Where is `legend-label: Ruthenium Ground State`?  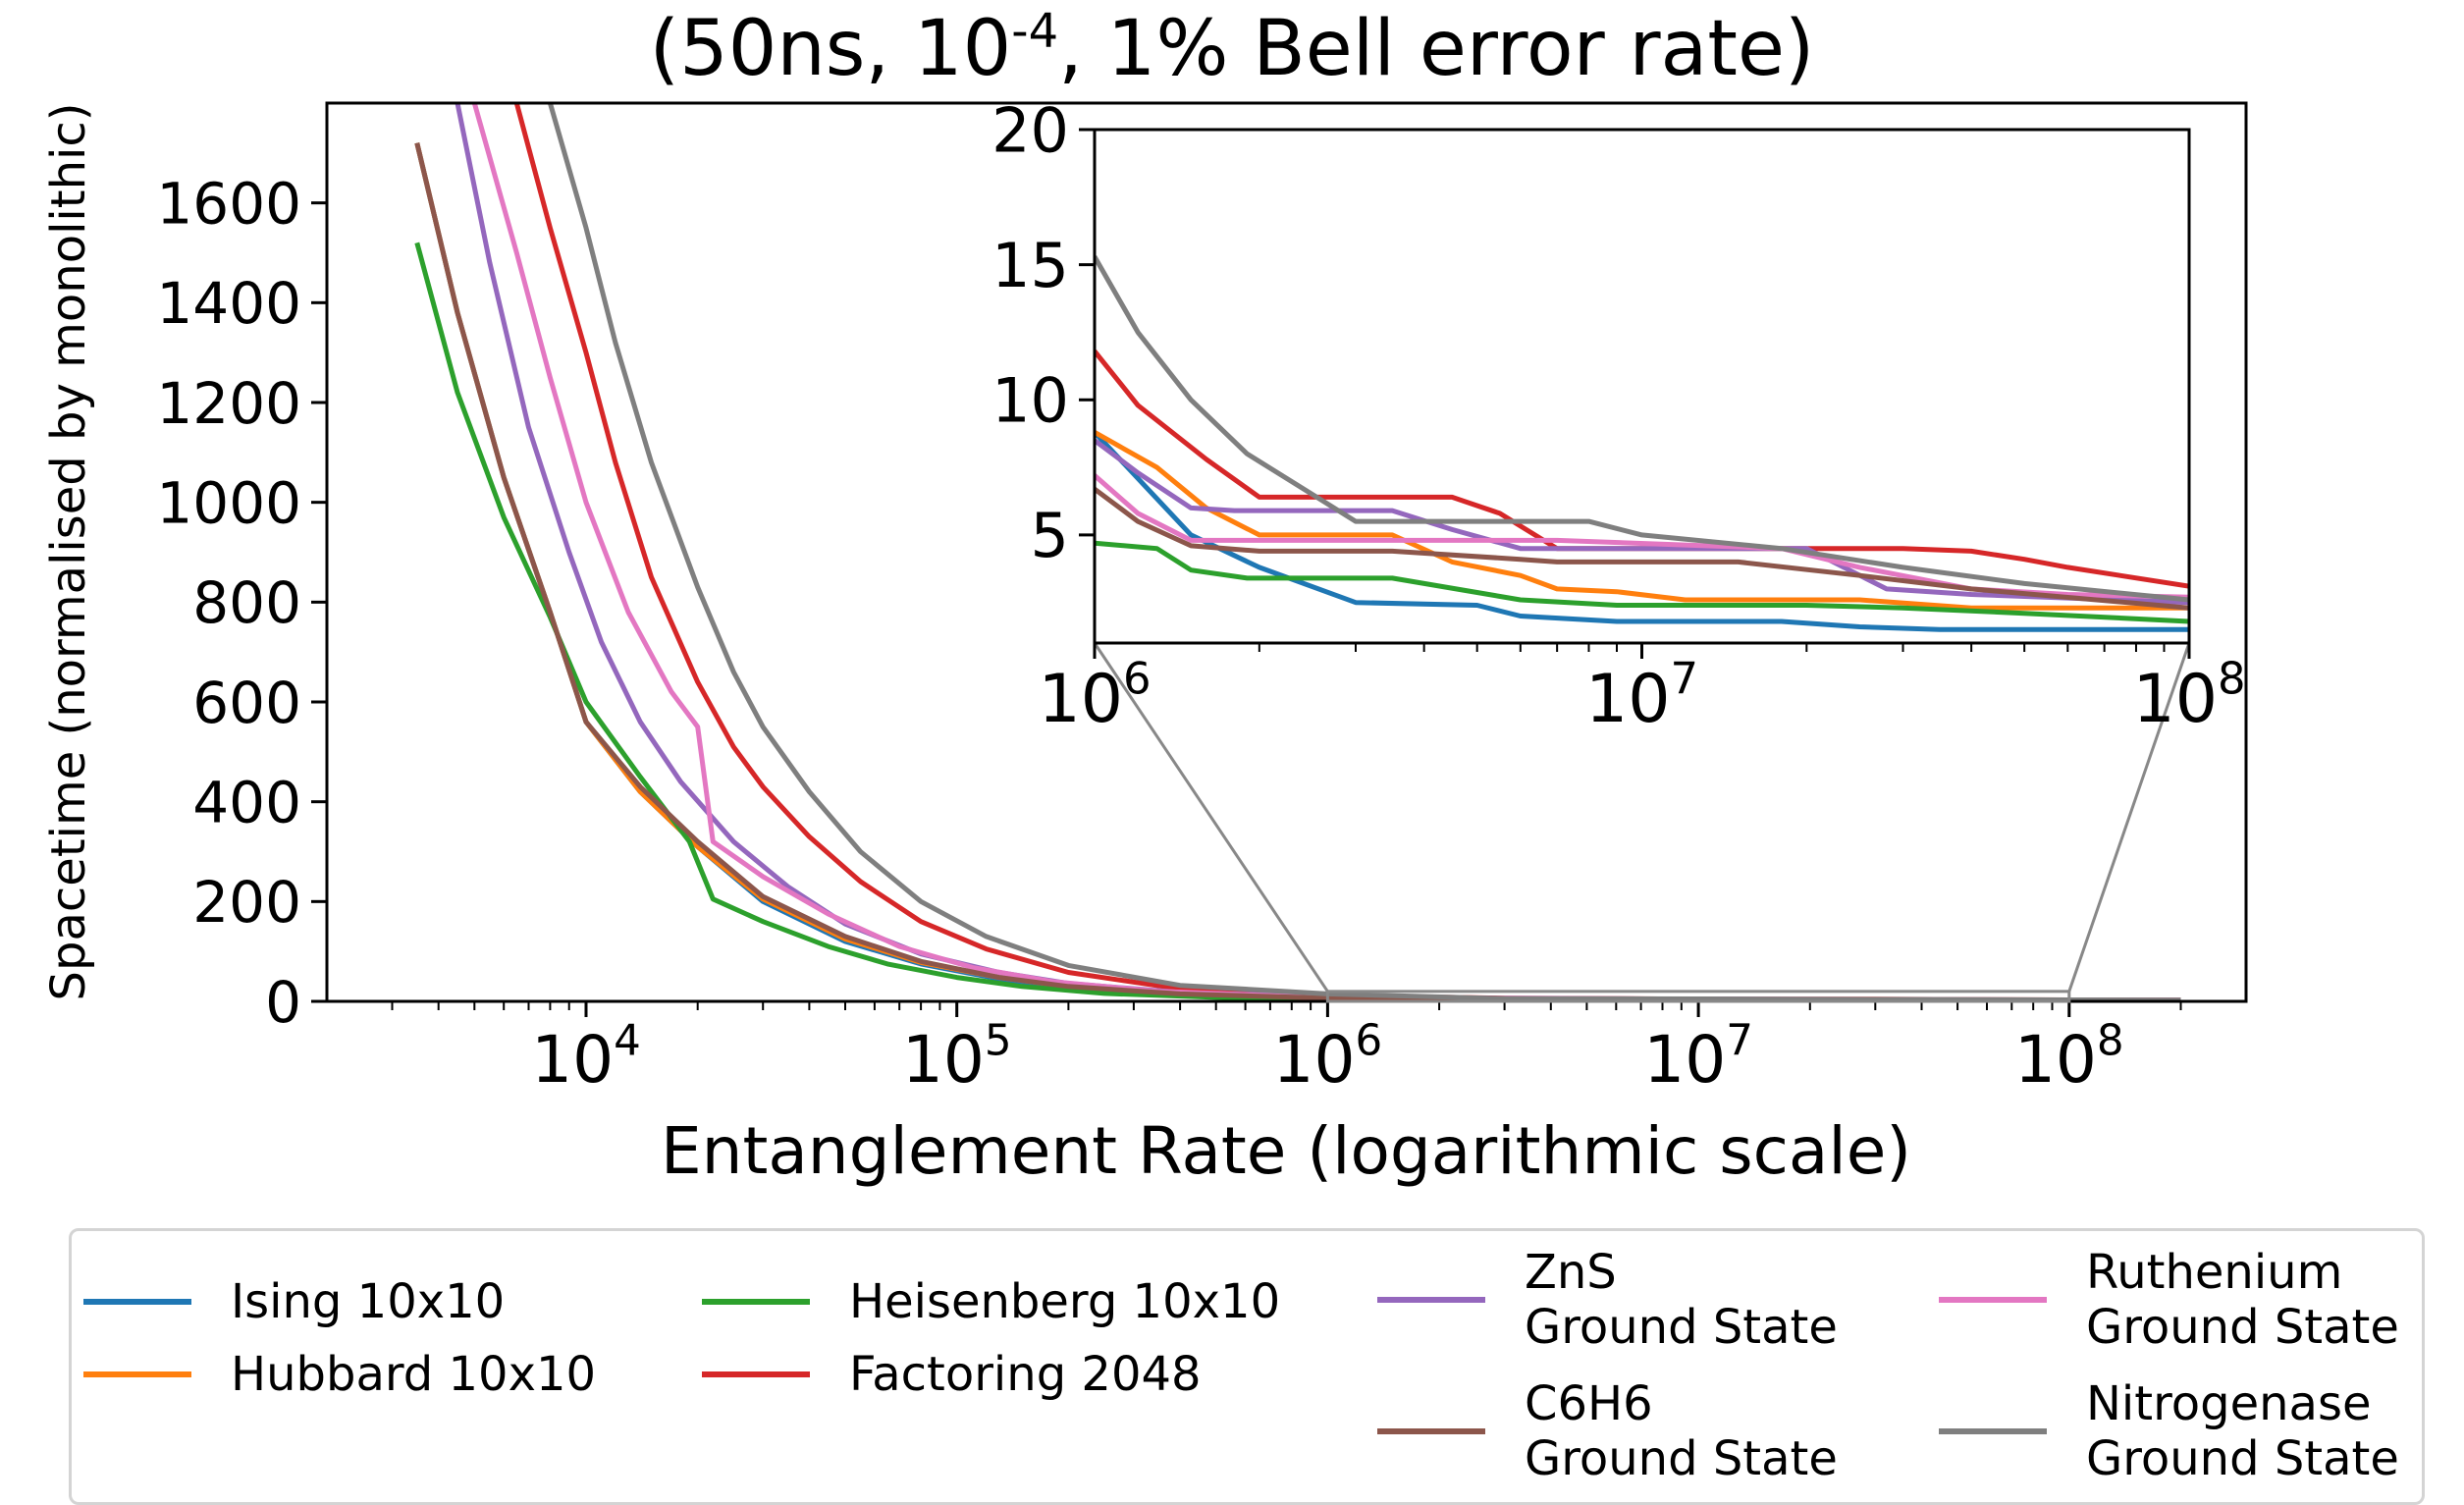 legend-label: Ruthenium Ground State is located at coordinates (2242, 1300).